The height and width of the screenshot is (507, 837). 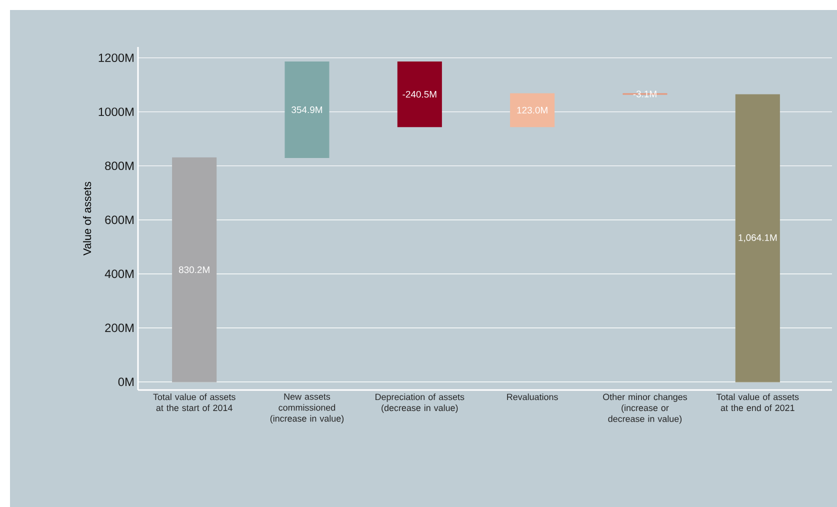 I want to click on y-tick-label: 1000M, so click(x=116, y=112).